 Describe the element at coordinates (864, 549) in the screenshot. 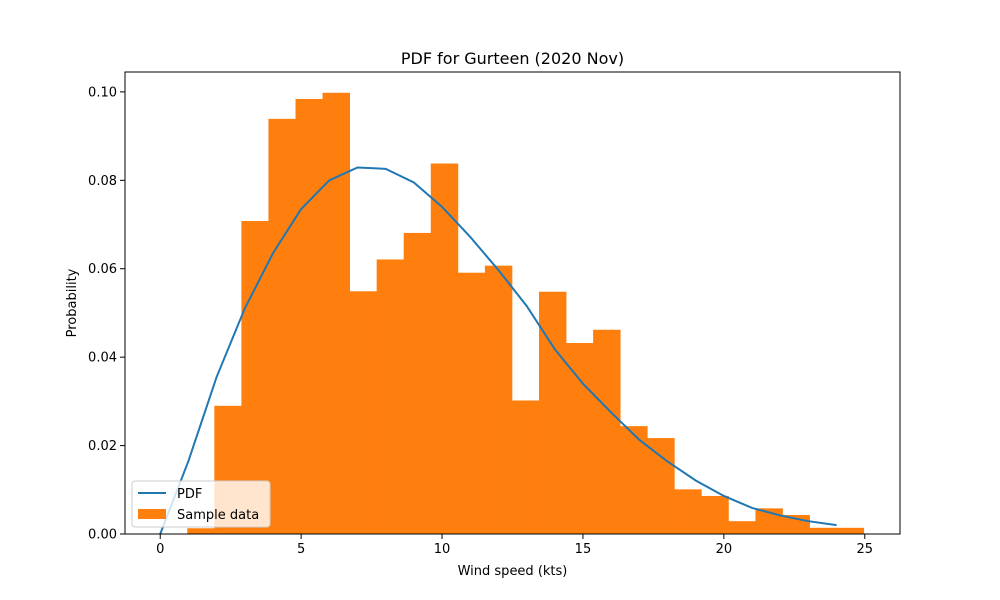

I see `x-tick-label: 25` at that location.